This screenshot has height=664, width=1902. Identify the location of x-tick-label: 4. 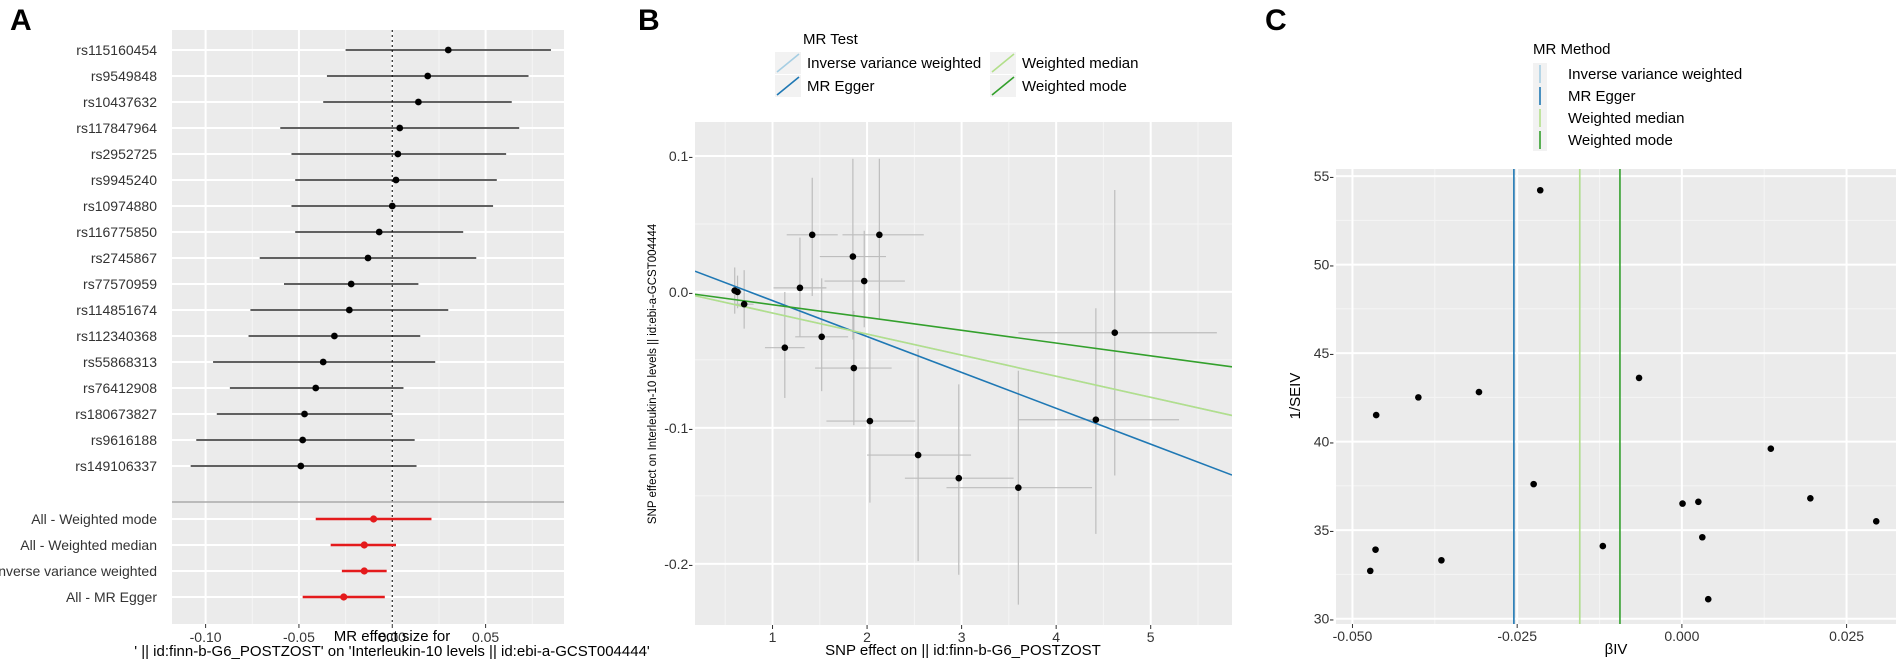
(1056, 637).